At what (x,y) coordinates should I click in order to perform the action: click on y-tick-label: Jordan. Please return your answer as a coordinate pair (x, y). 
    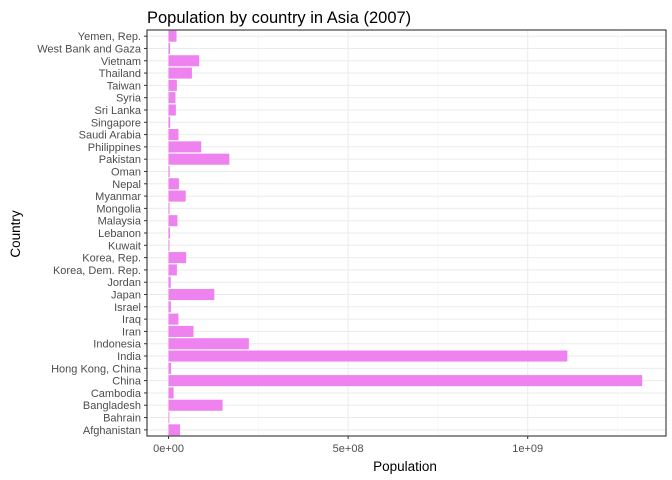
    Looking at the image, I should click on (124, 283).